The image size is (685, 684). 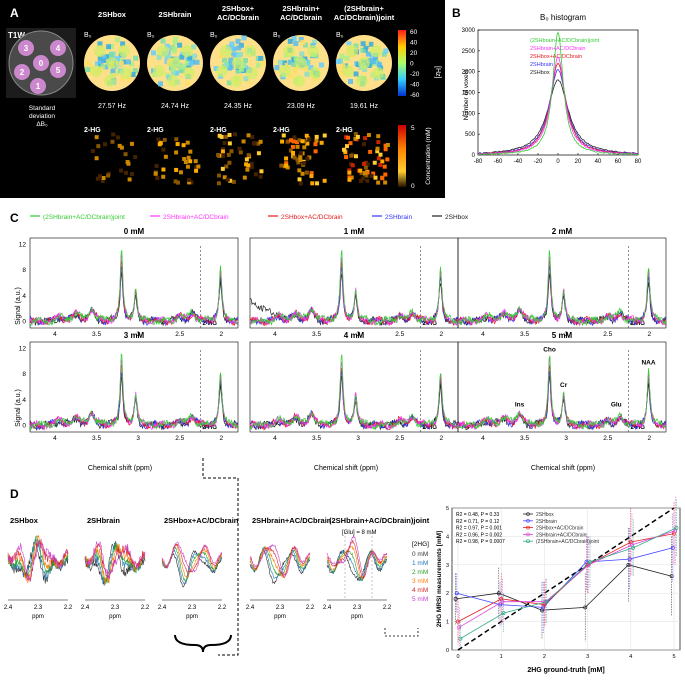 I want to click on method-title: AC/DCbrain)joint, so click(x=364, y=17).